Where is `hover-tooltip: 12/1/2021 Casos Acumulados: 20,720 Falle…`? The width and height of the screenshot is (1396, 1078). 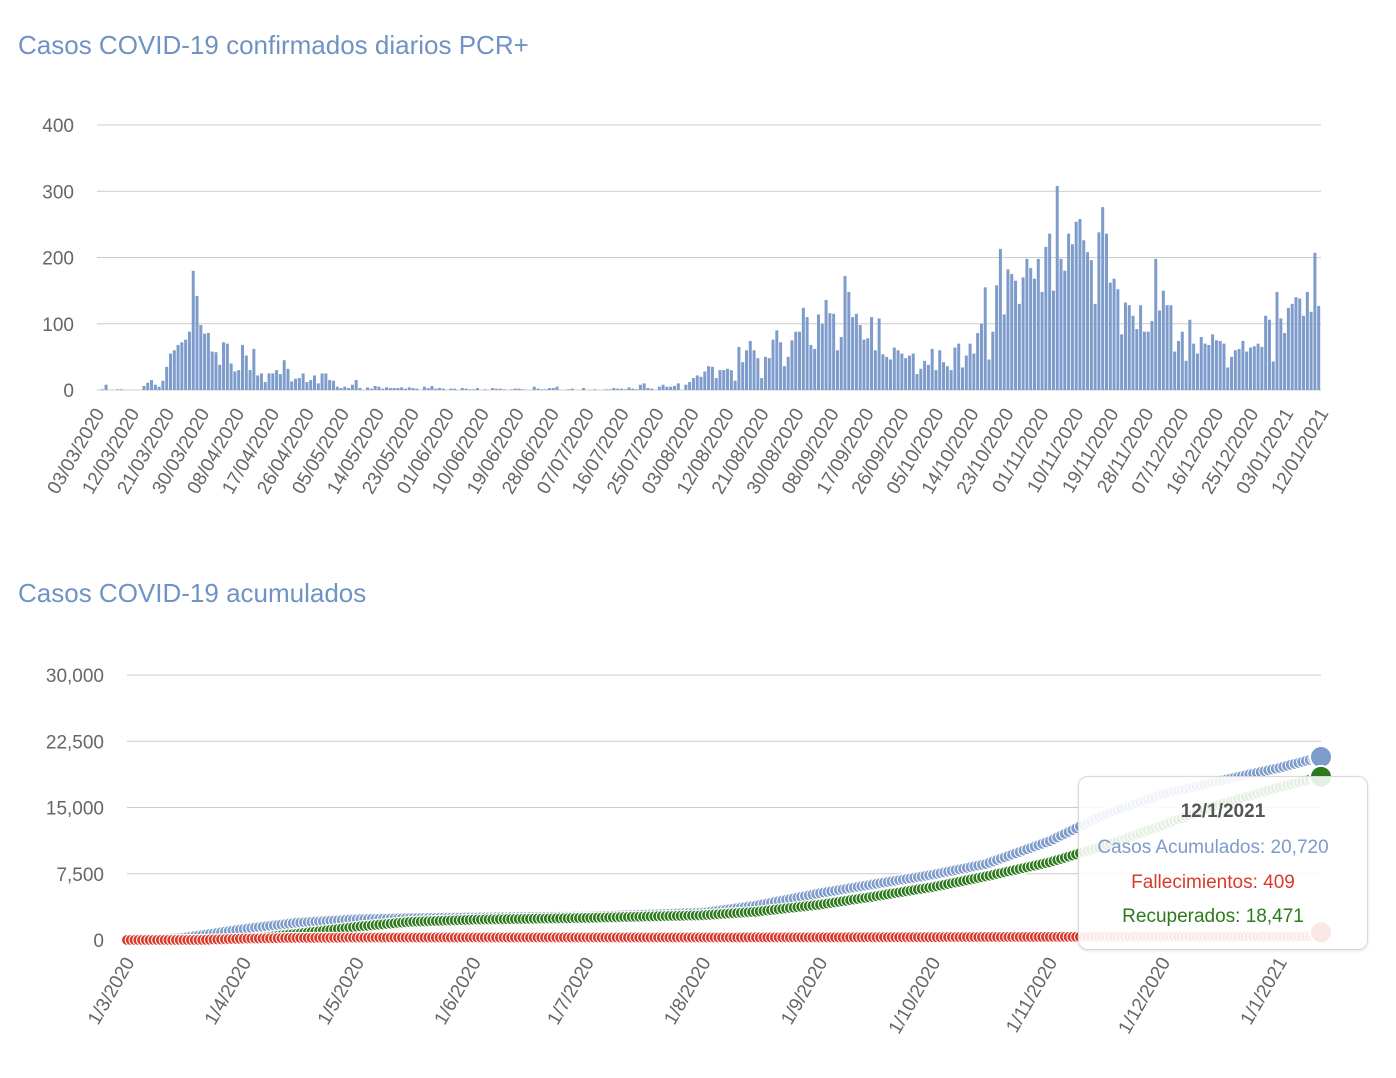
hover-tooltip: 12/1/2021 Casos Acumulados: 20,720 Falle… is located at coordinates (1223, 863).